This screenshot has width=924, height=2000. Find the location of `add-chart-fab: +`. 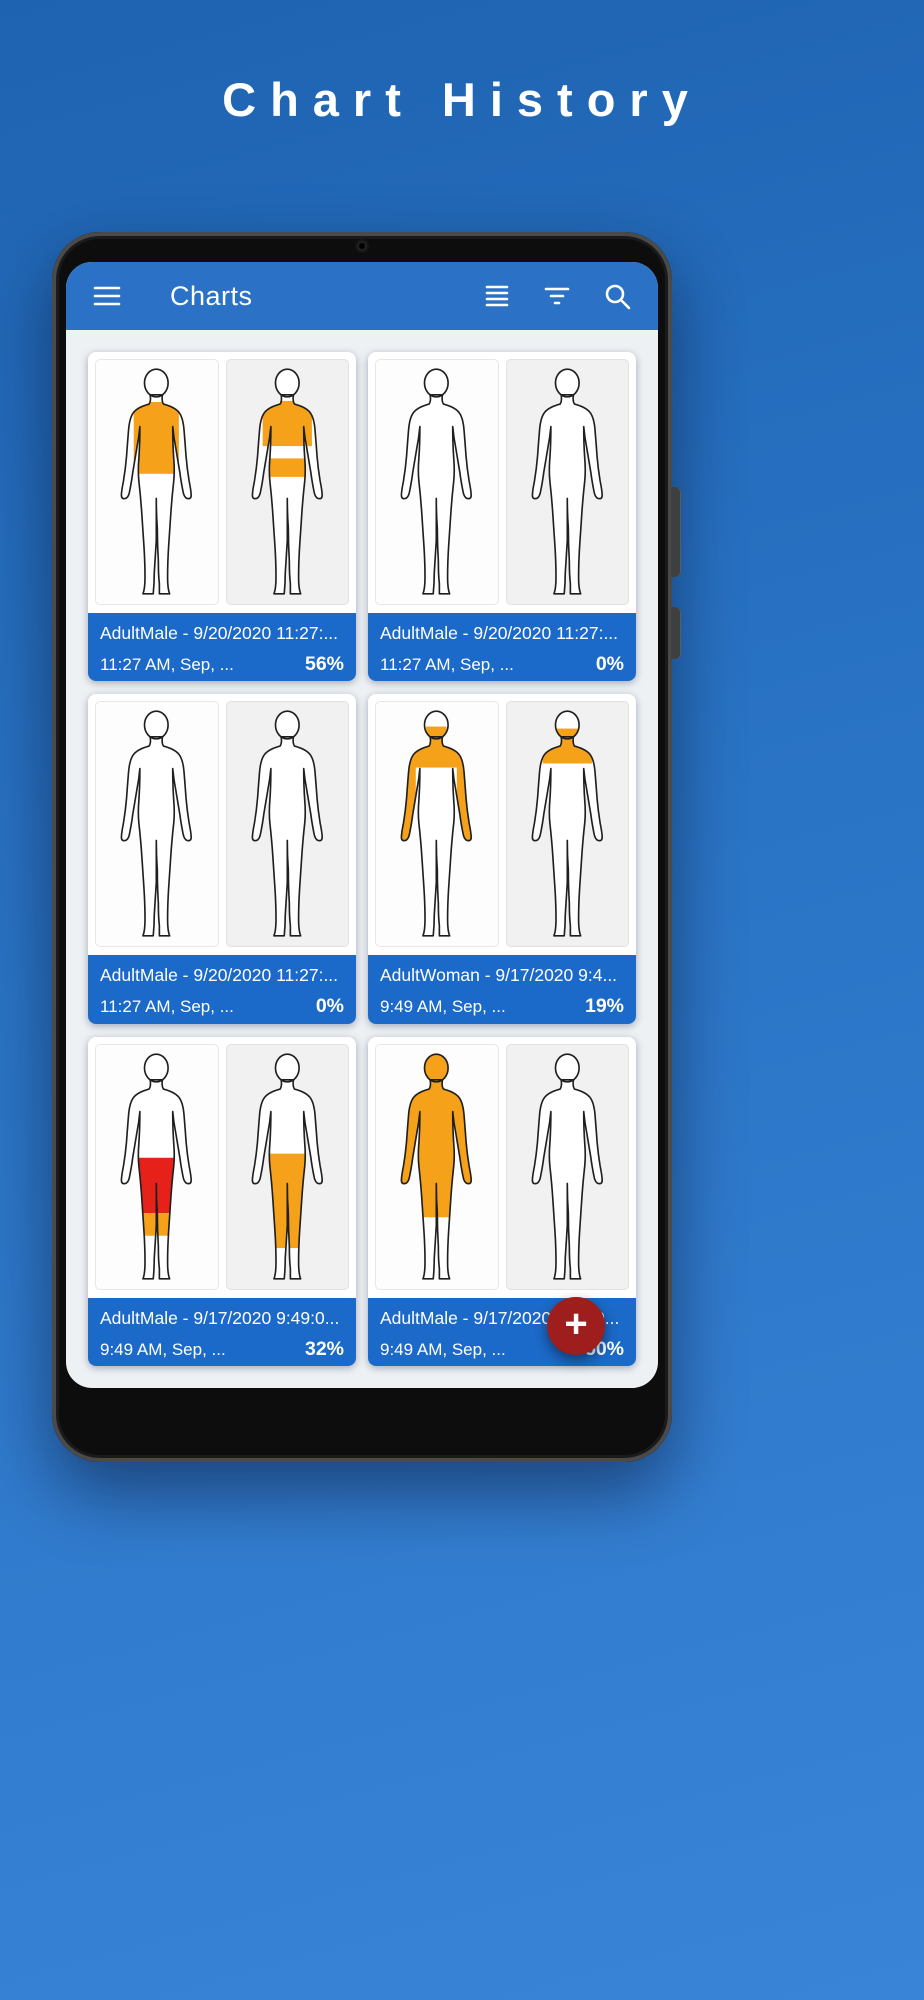

add-chart-fab: + is located at coordinates (576, 1326).